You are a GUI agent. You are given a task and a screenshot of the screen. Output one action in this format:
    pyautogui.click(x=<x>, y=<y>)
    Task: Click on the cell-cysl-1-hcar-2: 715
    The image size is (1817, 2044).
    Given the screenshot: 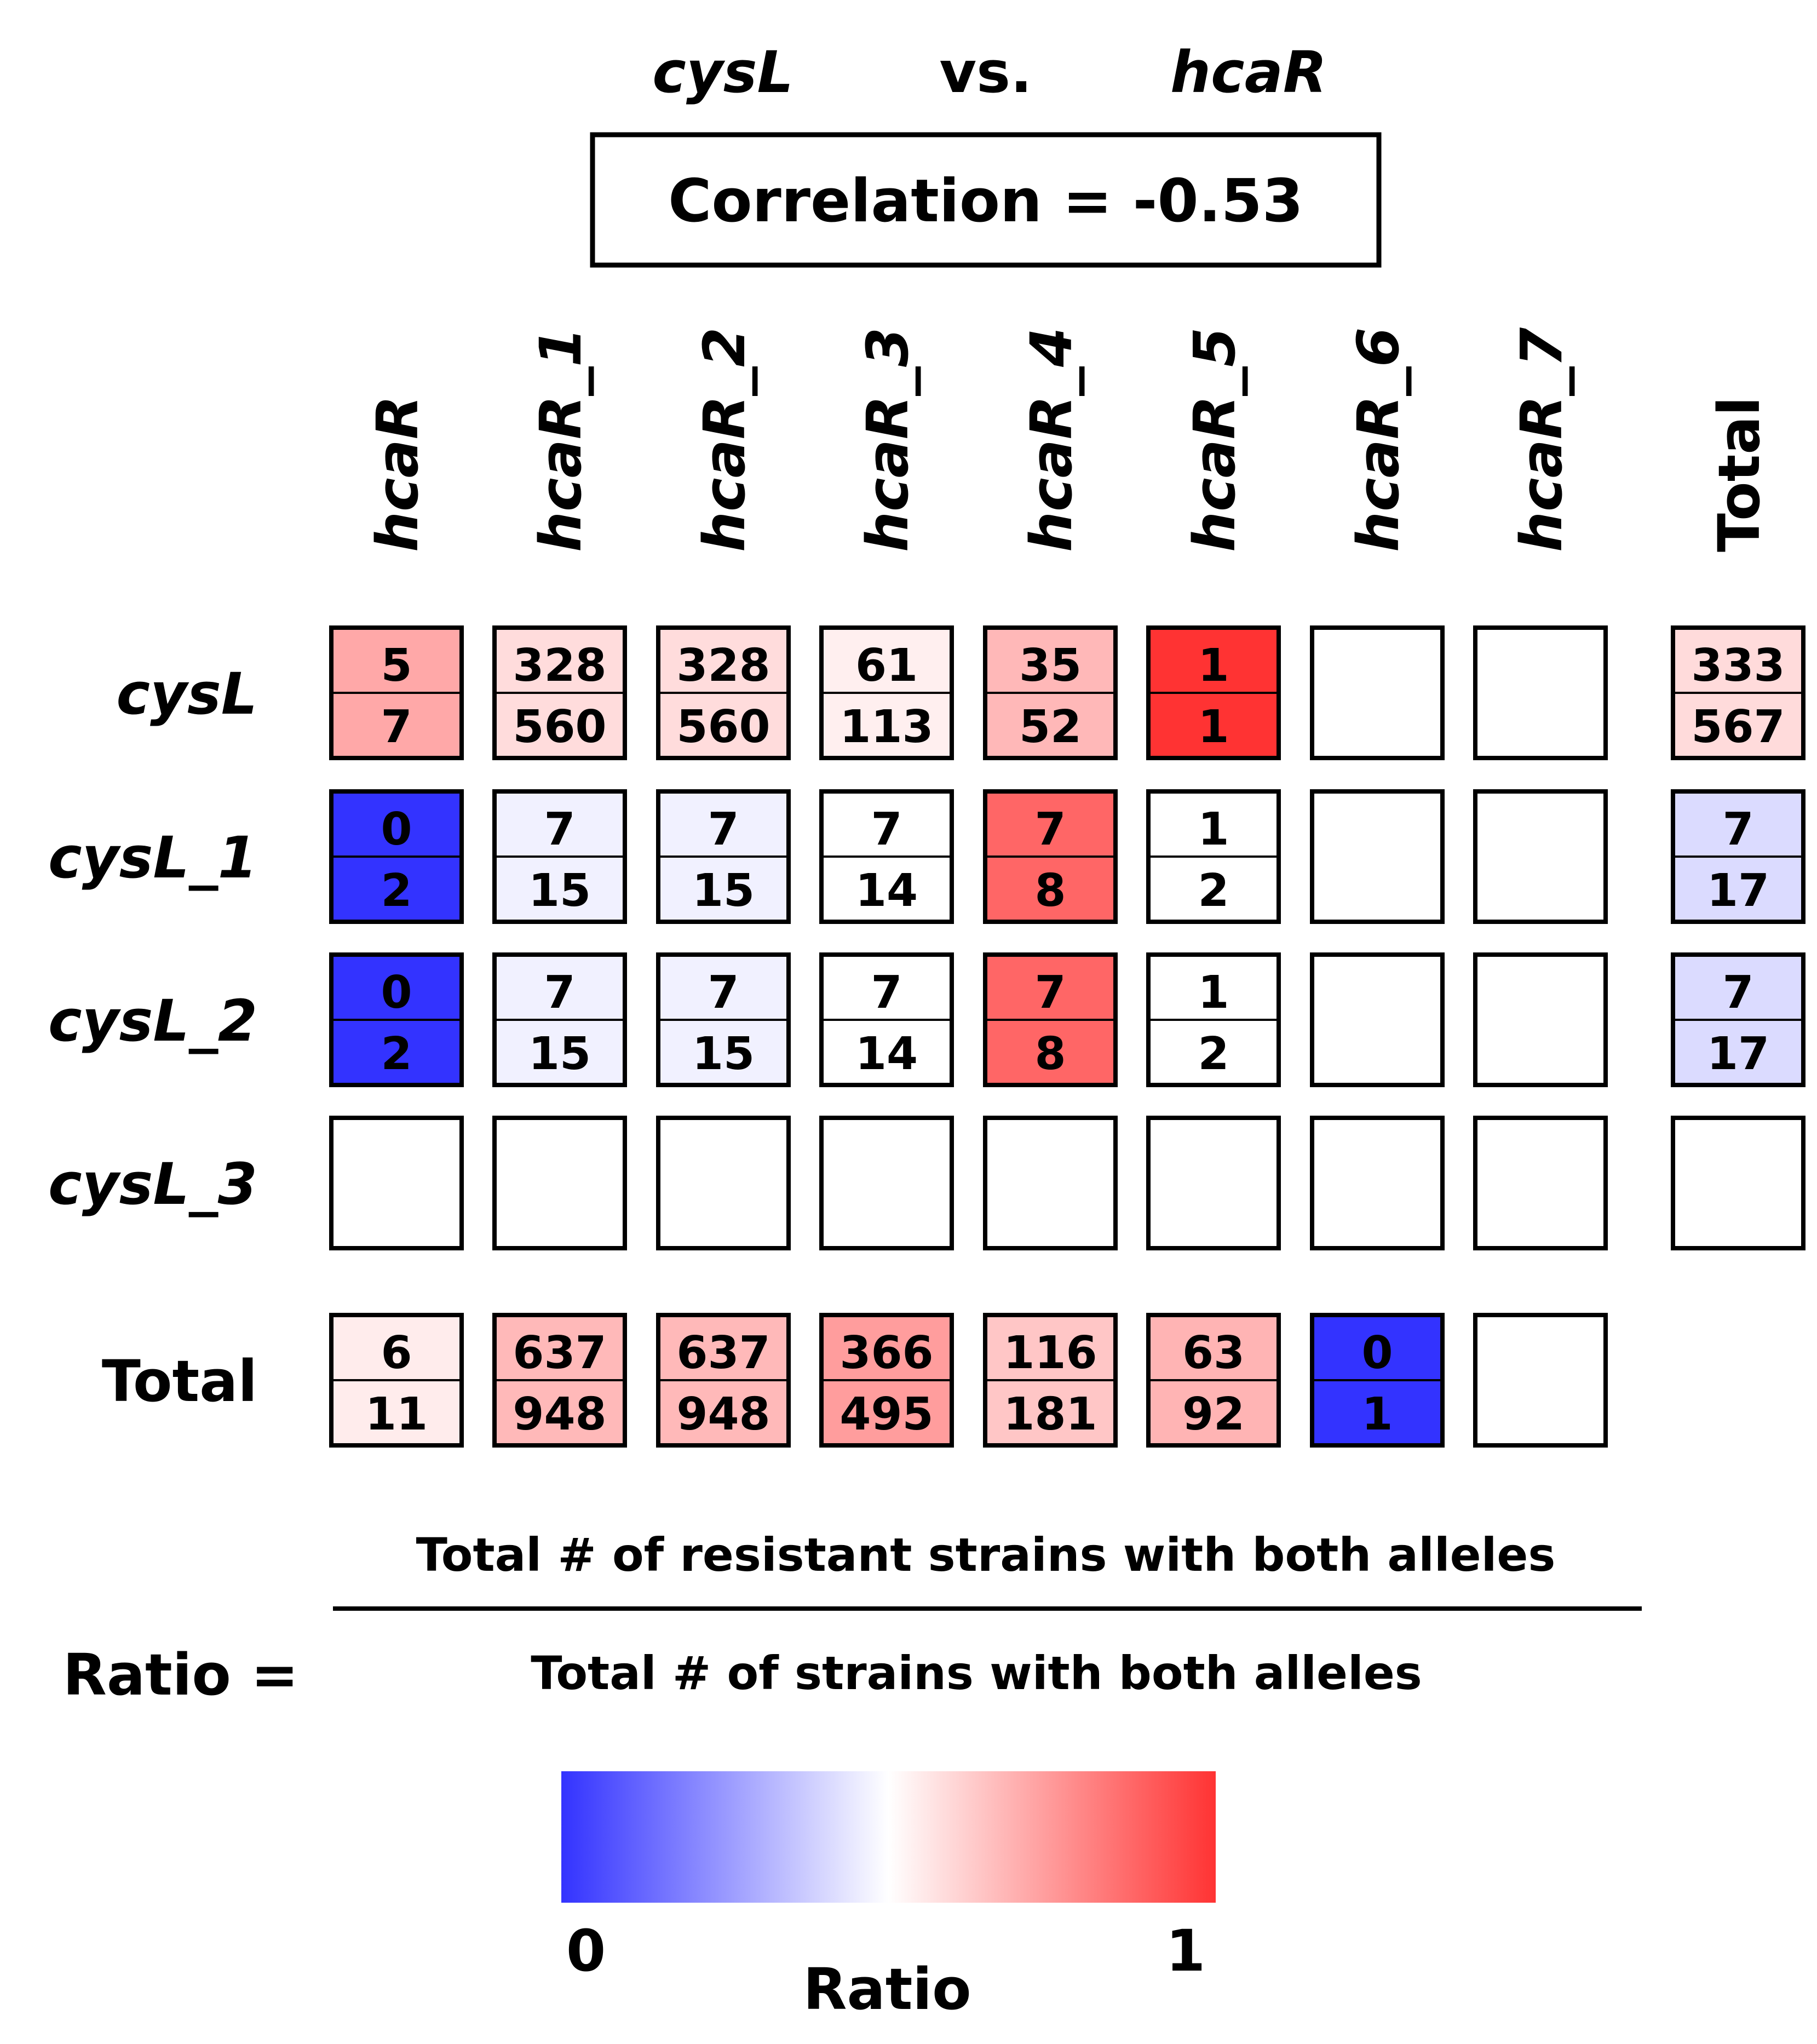 What is the action you would take?
    pyautogui.click(x=724, y=857)
    